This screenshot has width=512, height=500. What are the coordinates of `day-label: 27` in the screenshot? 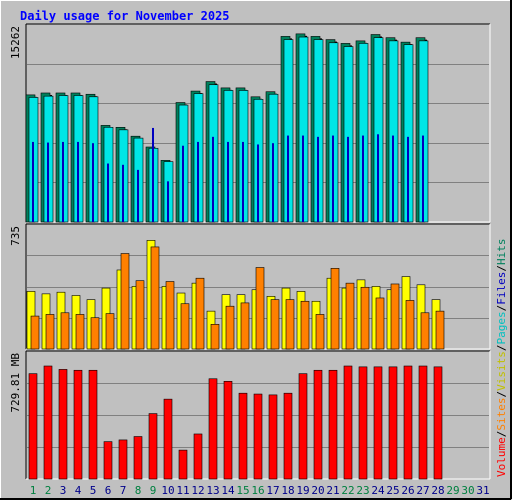 It's located at (422, 490).